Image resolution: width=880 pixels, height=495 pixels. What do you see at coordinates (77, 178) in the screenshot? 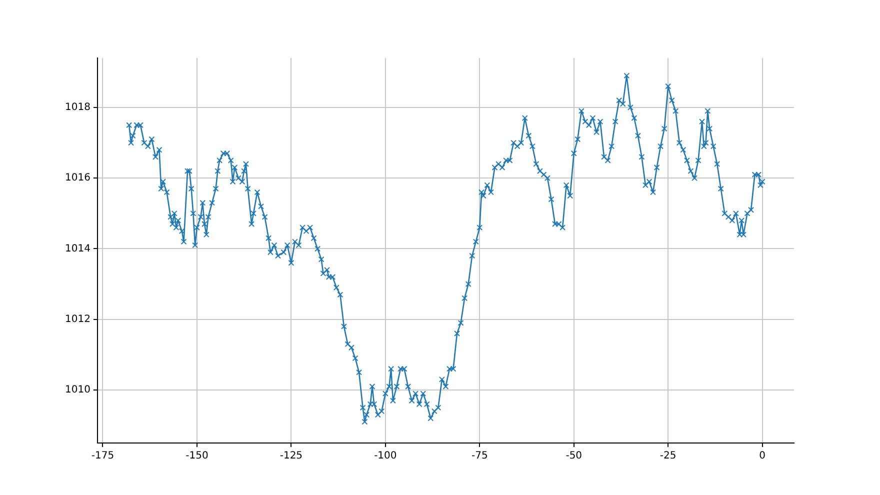
I see `y-tick-label: 1016` at bounding box center [77, 178].